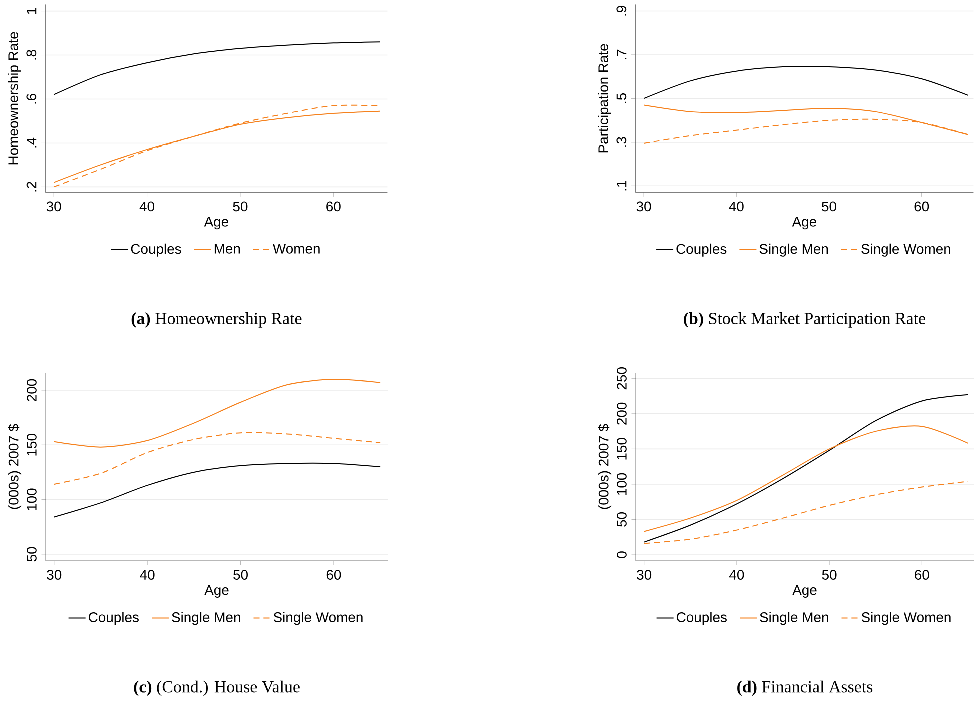  I want to click on y-tick-label: .9, so click(621, 11).